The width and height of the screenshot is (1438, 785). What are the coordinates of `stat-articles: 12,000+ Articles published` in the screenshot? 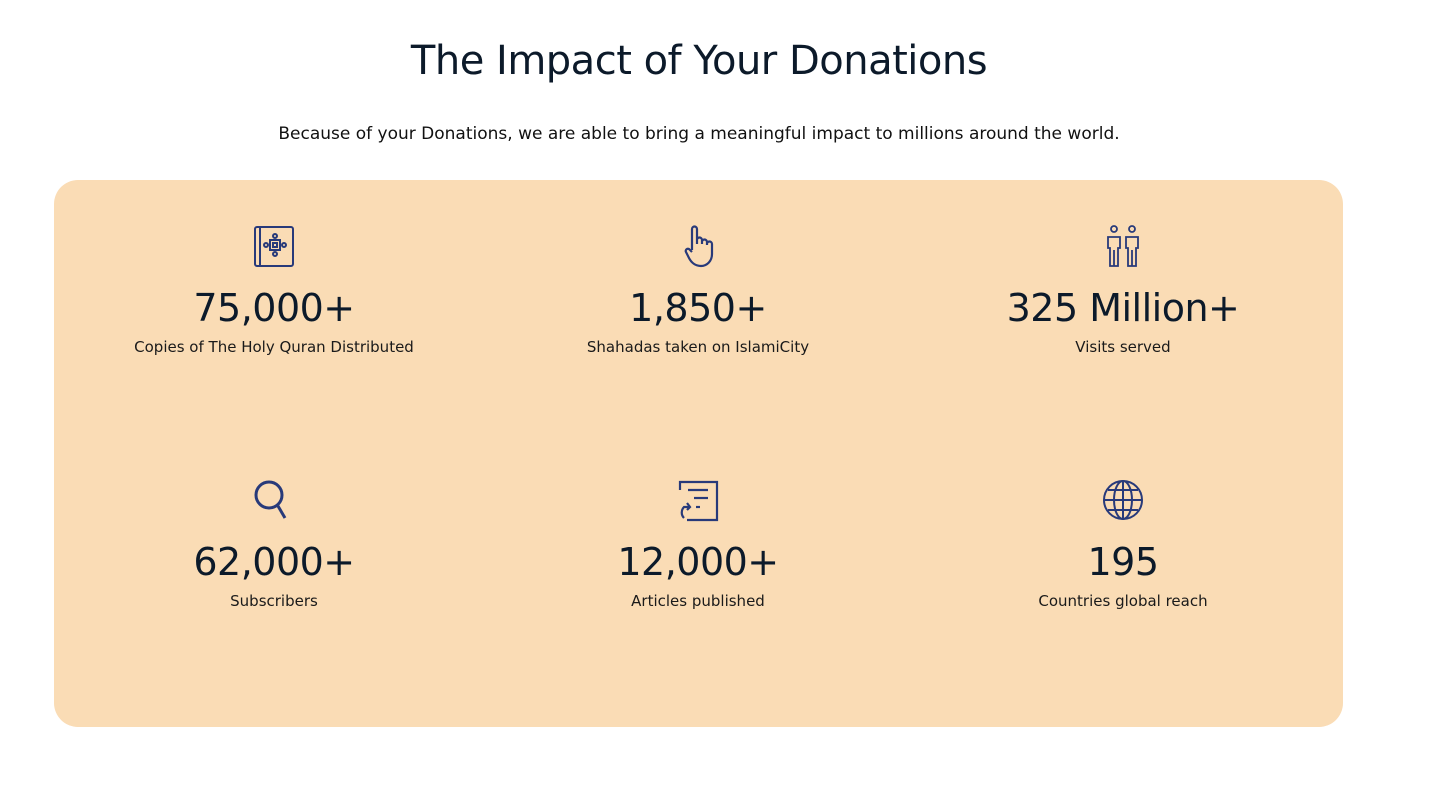 It's located at (698, 544).